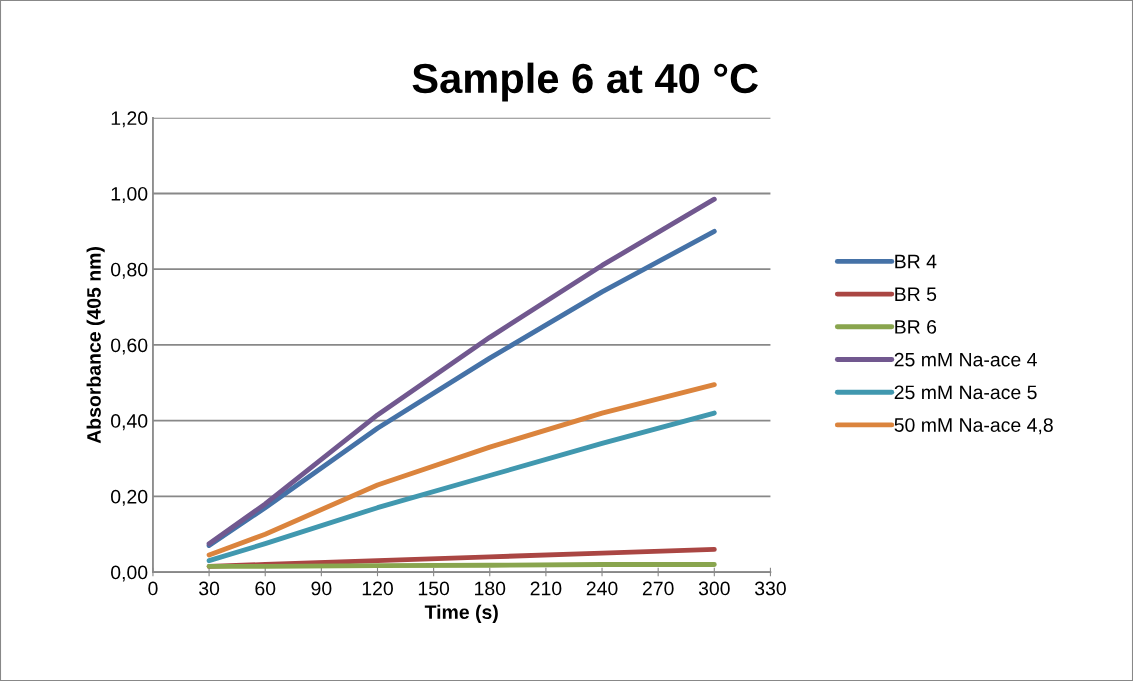 The height and width of the screenshot is (681, 1133). I want to click on legend-label: BR 4, so click(916, 261).